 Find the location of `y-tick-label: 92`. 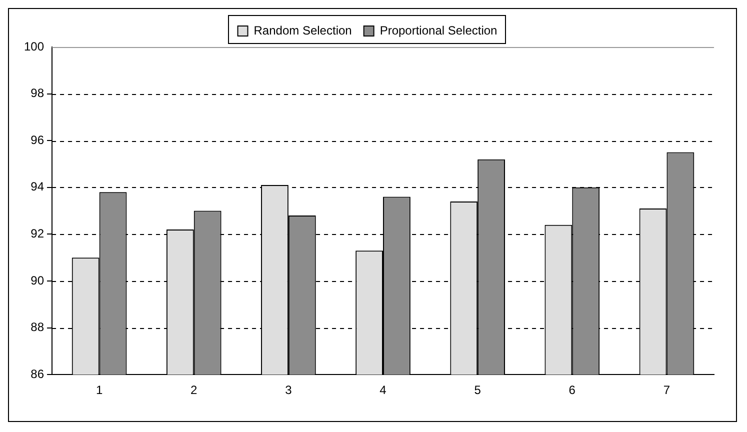

y-tick-label: 92 is located at coordinates (37, 233).